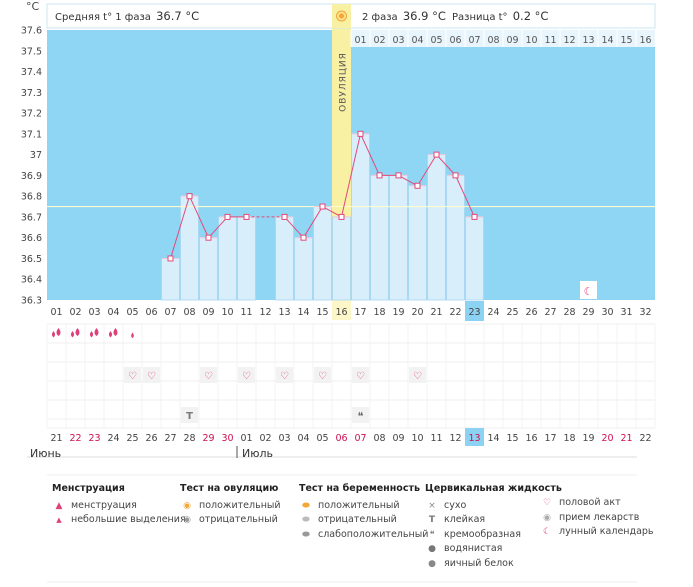 The height and width of the screenshot is (587, 693). I want to click on legend-item: ◉ положительный, so click(230, 506).